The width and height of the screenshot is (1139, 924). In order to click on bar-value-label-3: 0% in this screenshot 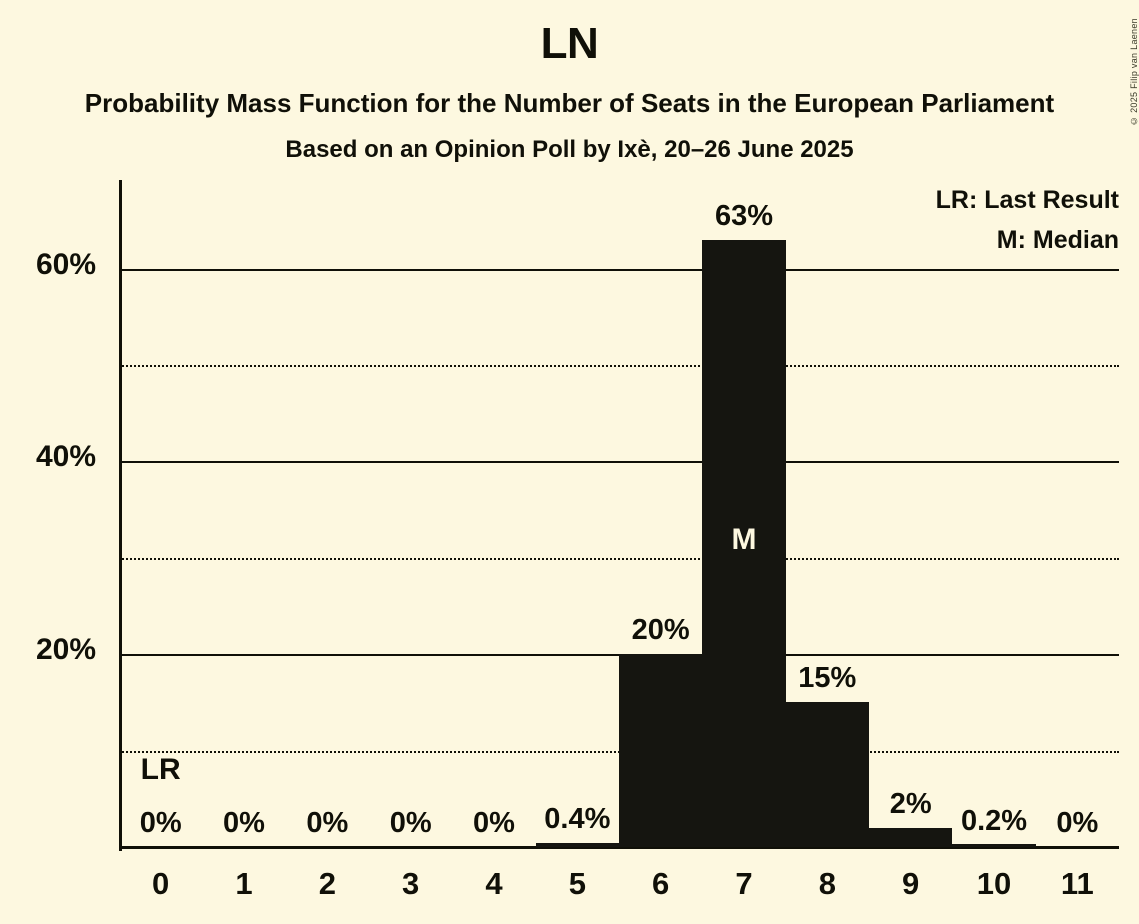, I will do `click(410, 823)`.